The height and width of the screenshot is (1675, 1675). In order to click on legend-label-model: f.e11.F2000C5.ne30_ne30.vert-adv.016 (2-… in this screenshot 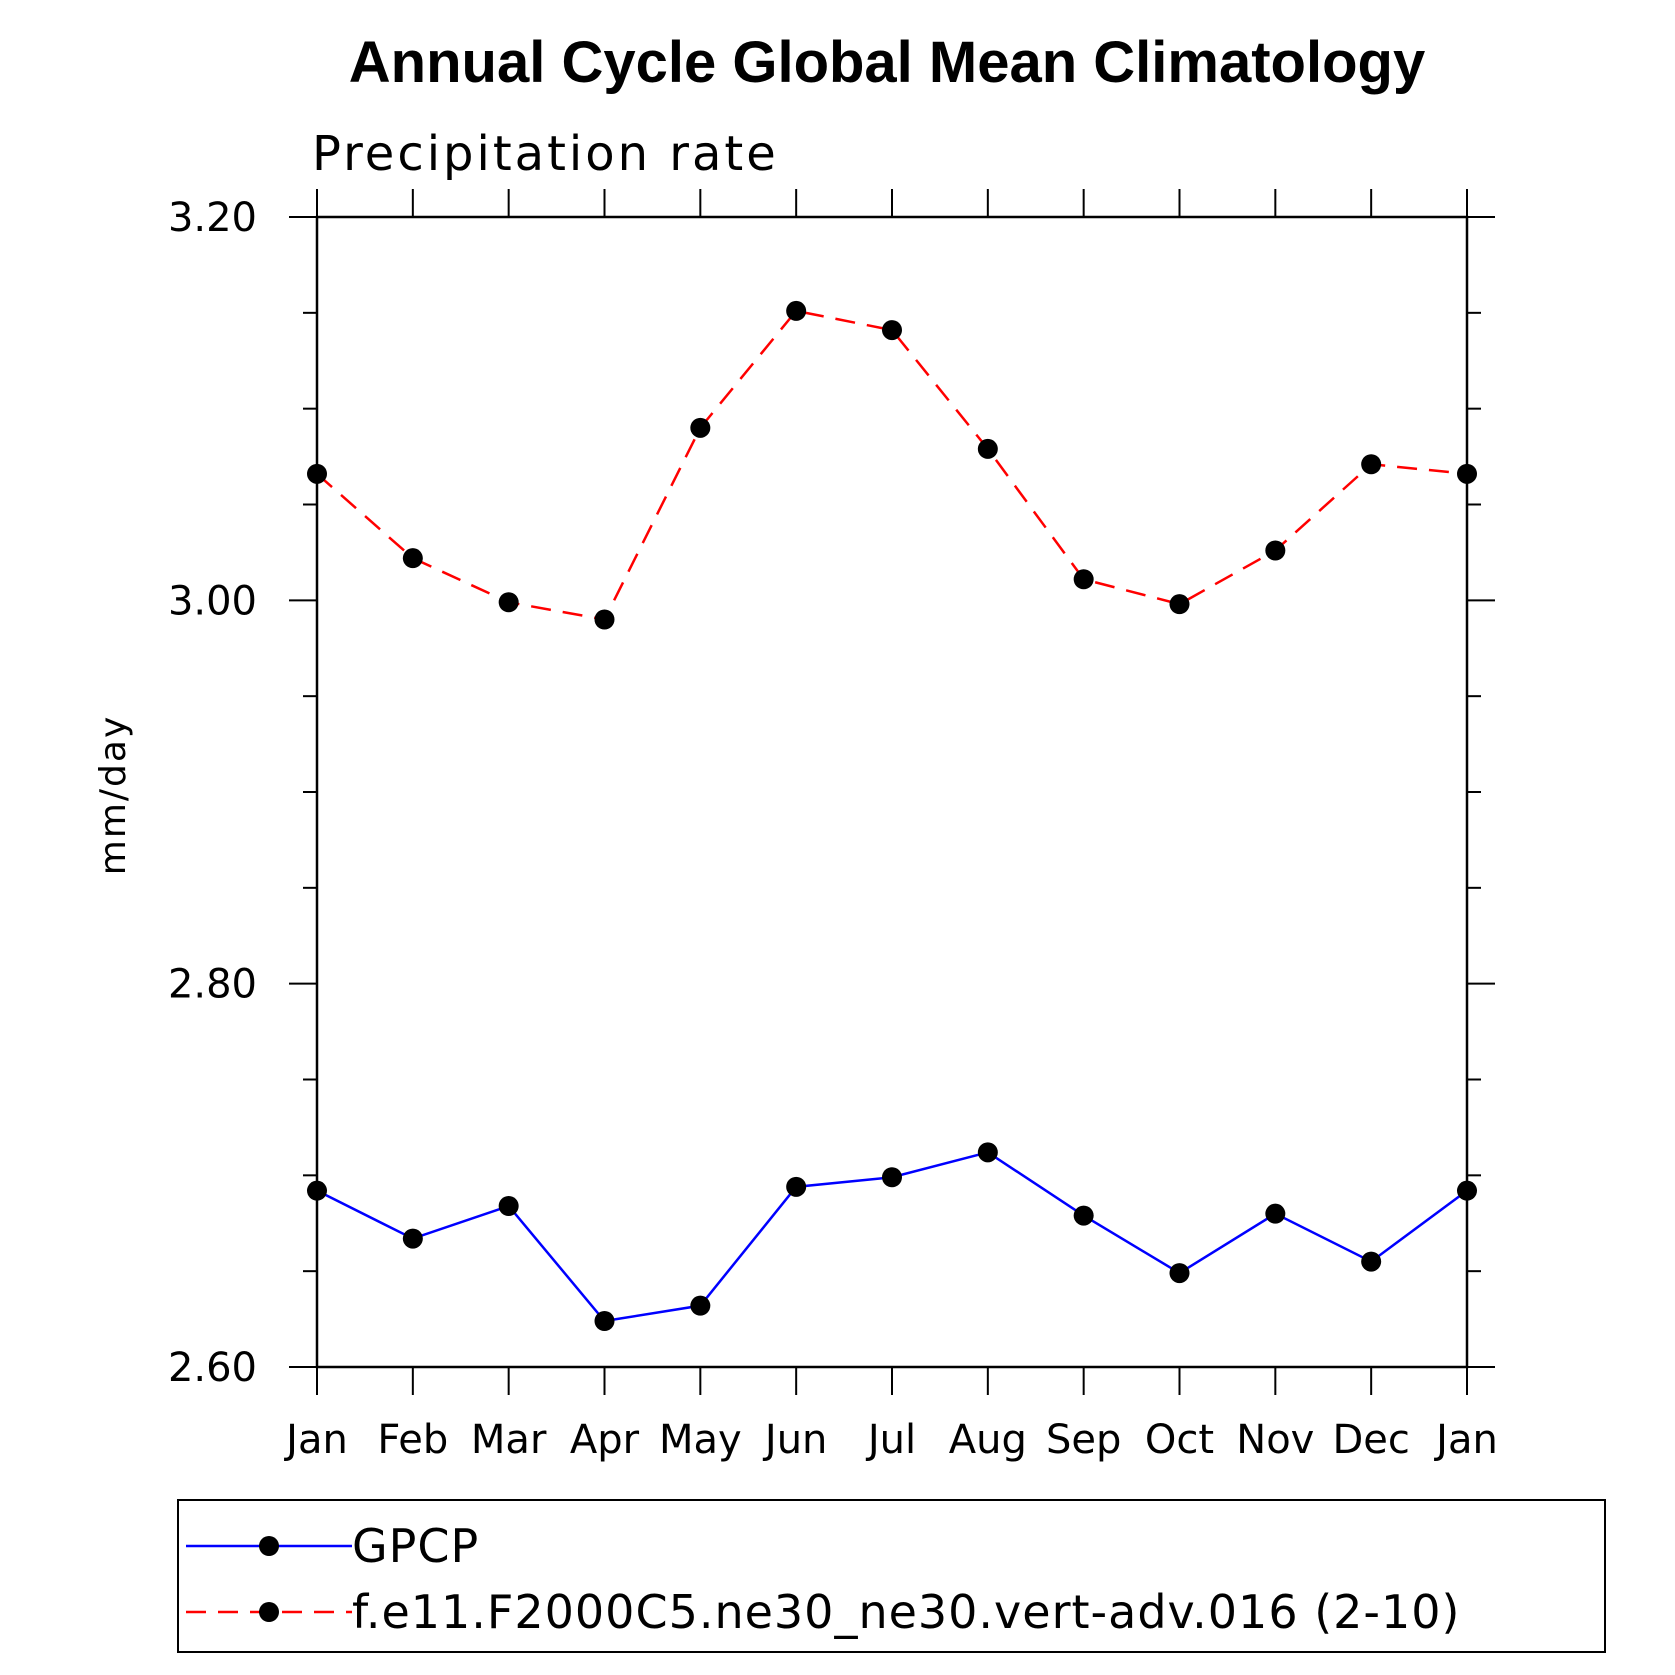, I will do `click(906, 1612)`.